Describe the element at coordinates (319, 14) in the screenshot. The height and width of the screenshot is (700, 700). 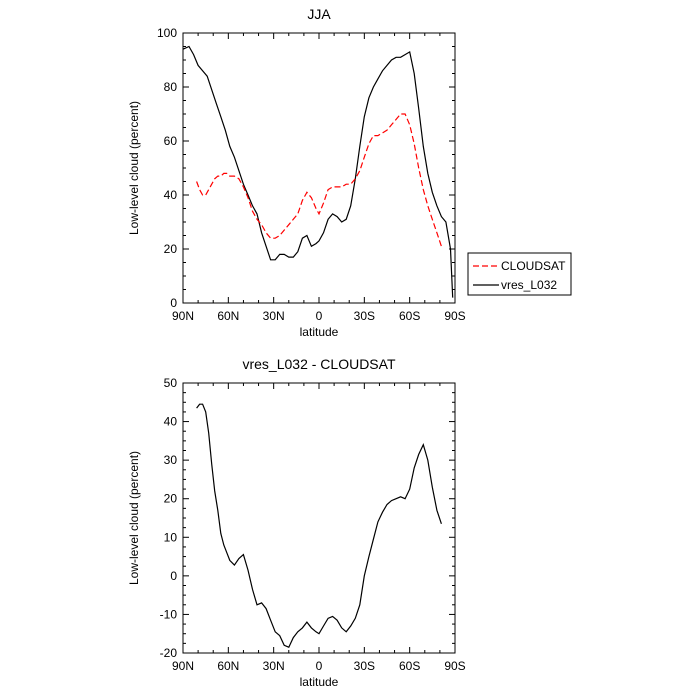
I see `chart-title: JJA` at that location.